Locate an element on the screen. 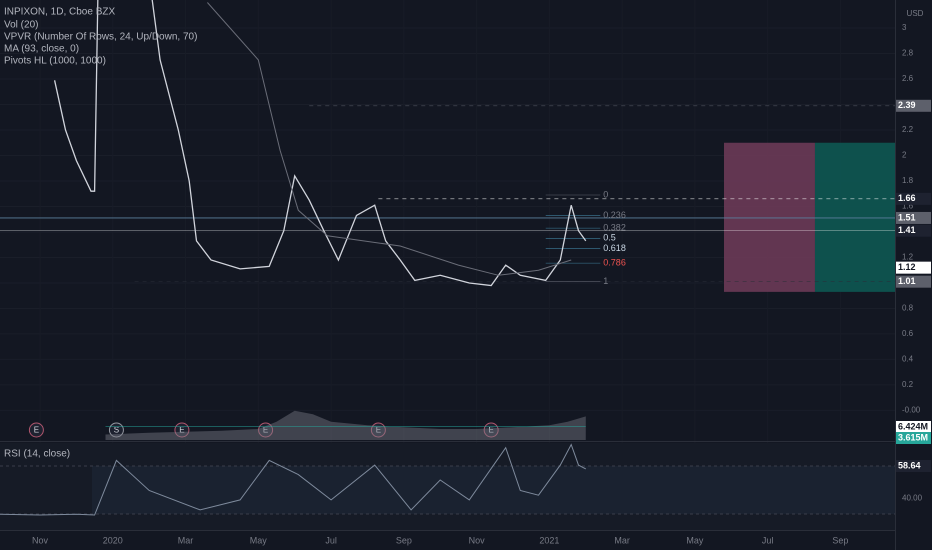 The width and height of the screenshot is (932, 550). fib-label: 0.236 is located at coordinates (614, 215).